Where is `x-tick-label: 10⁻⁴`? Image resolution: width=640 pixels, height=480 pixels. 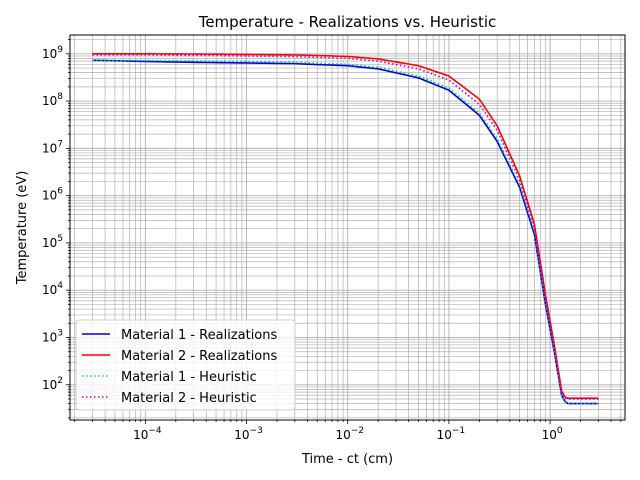 x-tick-label: 10⁻⁴ is located at coordinates (147, 434).